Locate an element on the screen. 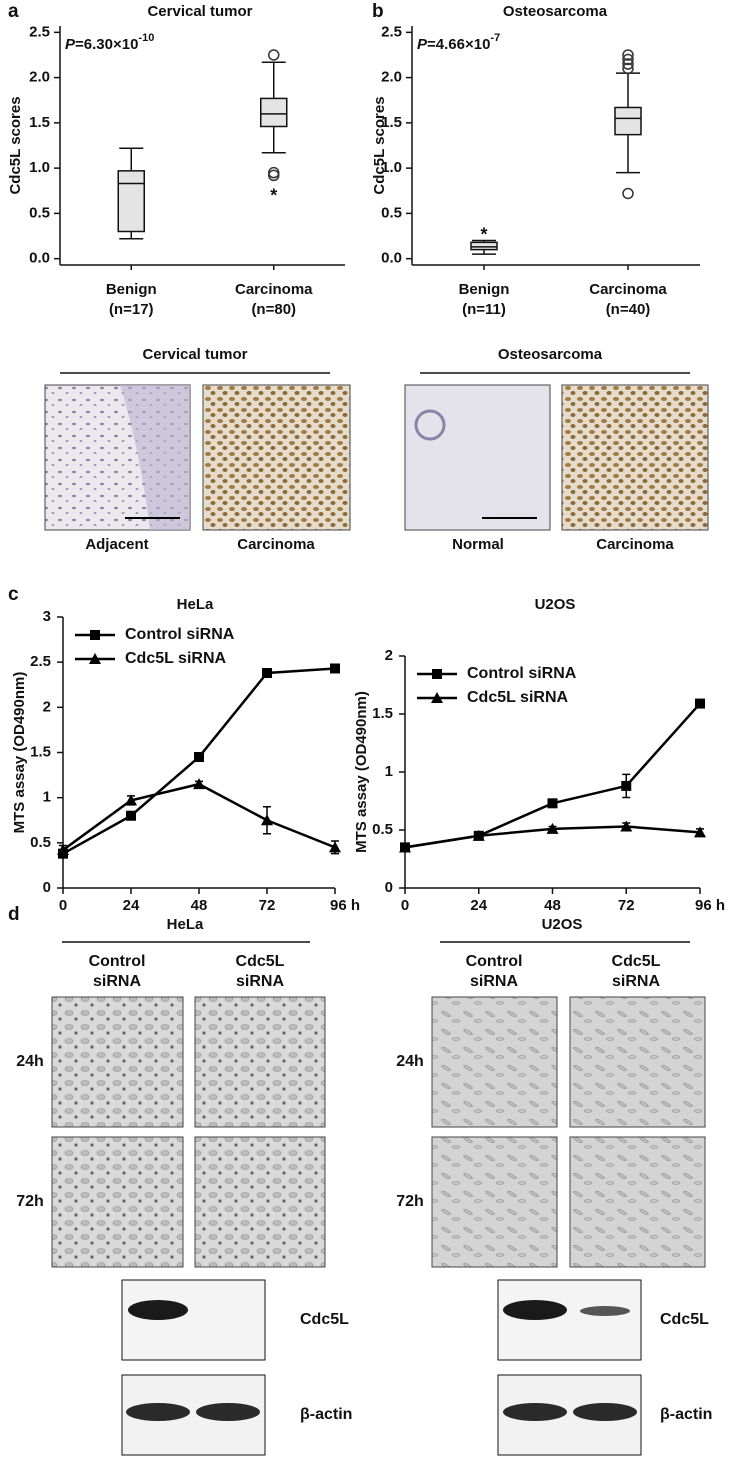 The height and width of the screenshot is (1462, 746). section-title: Cervical tumor is located at coordinates (194, 354).